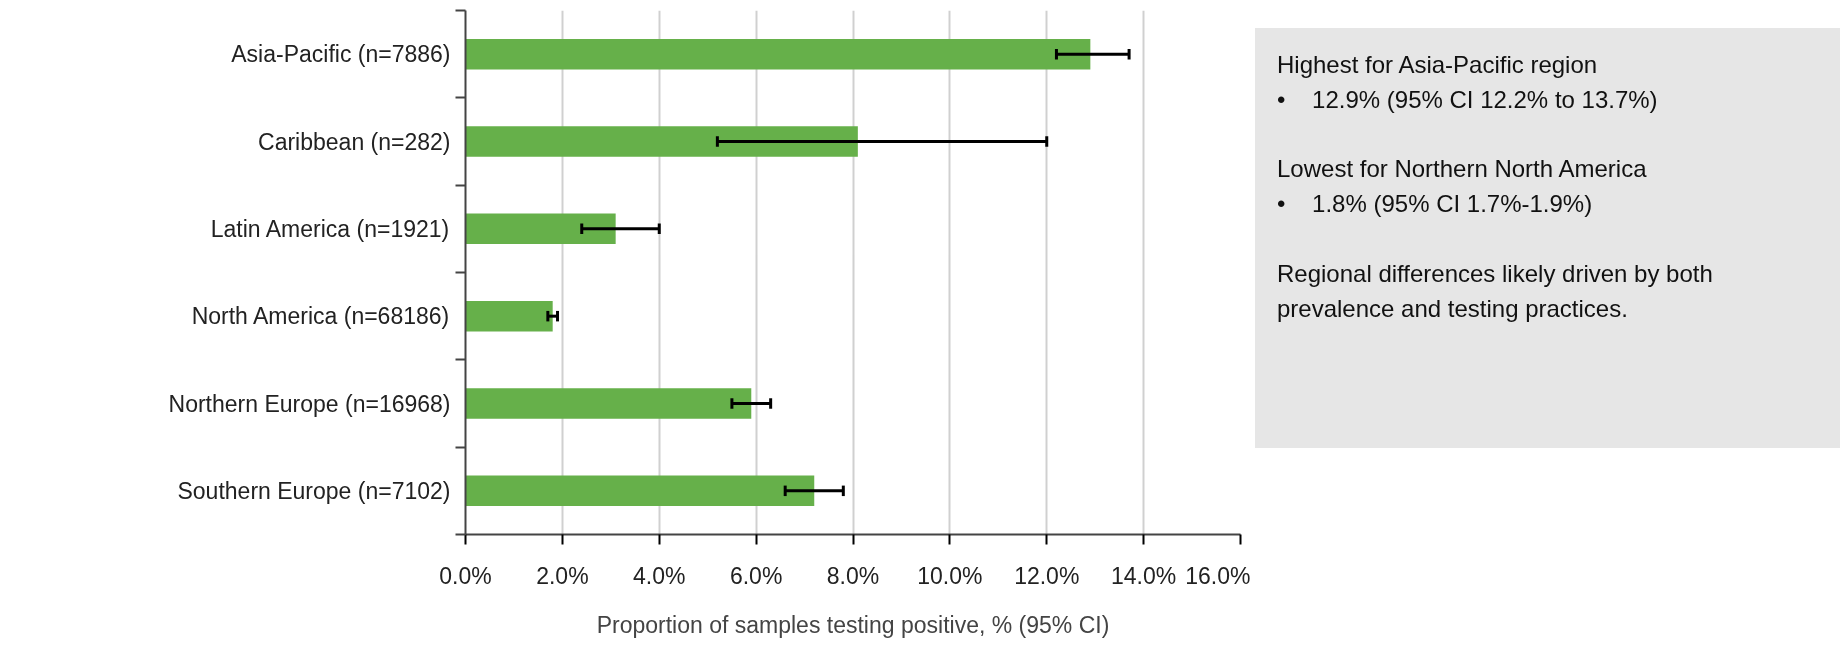  Describe the element at coordinates (341, 54) in the screenshot. I see `y-tick-label: Asia-Pacific (n=7886)` at that location.